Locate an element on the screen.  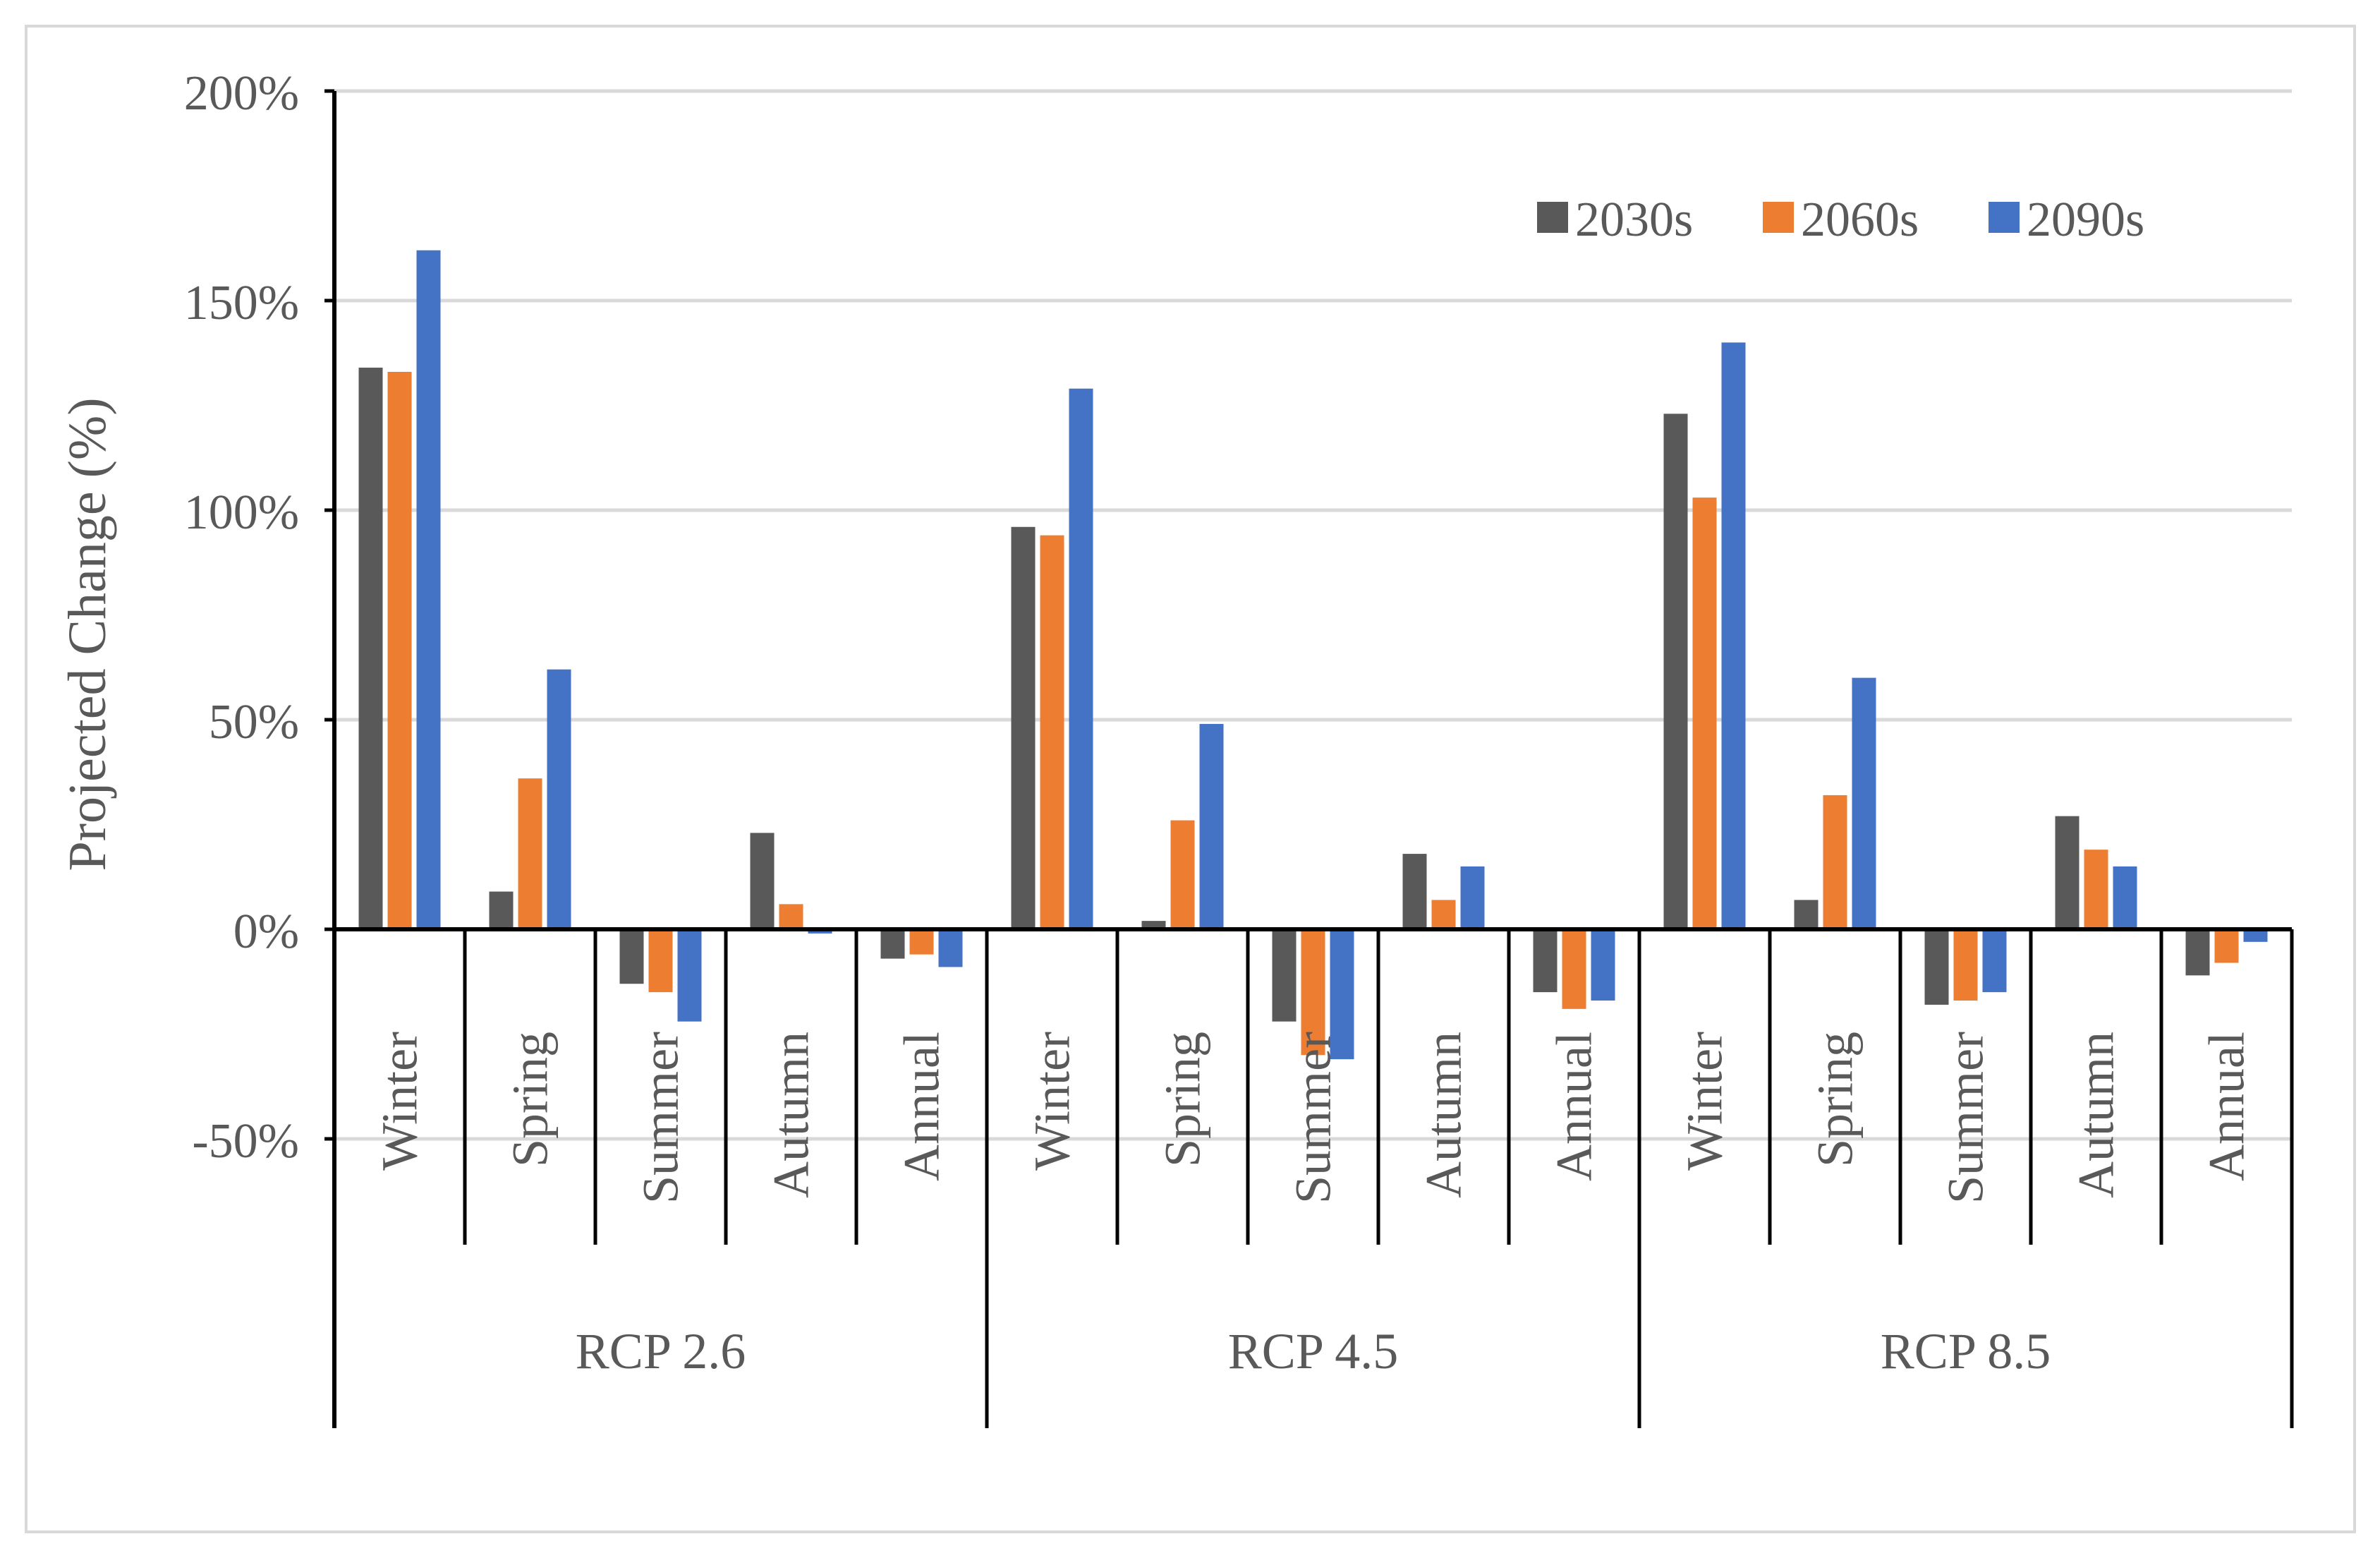
bar-2090s-RCP85-spring is located at coordinates (1864, 803).